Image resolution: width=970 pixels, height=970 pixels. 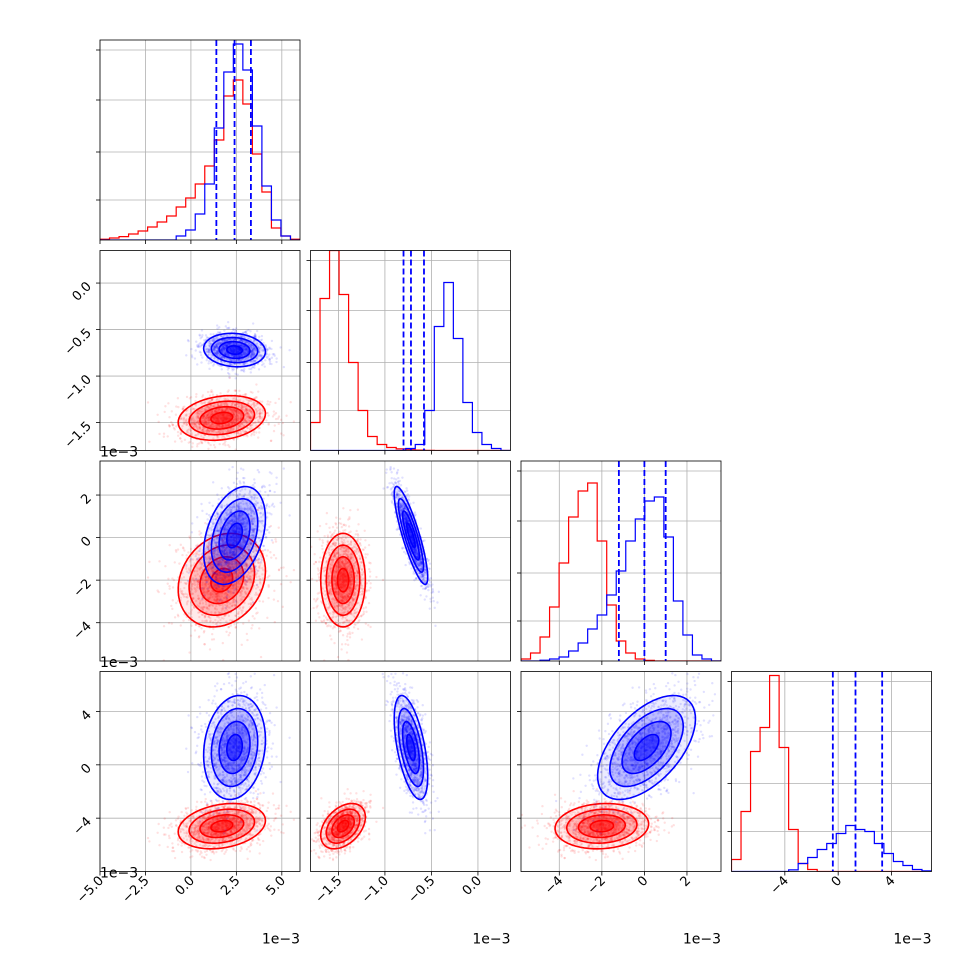 I want to click on diag-hist-area, so click(x=200, y=140).